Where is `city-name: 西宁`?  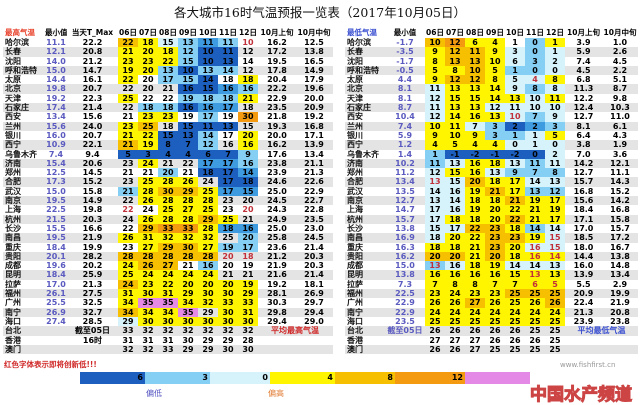 city-name: 西宁 is located at coordinates (13, 145).